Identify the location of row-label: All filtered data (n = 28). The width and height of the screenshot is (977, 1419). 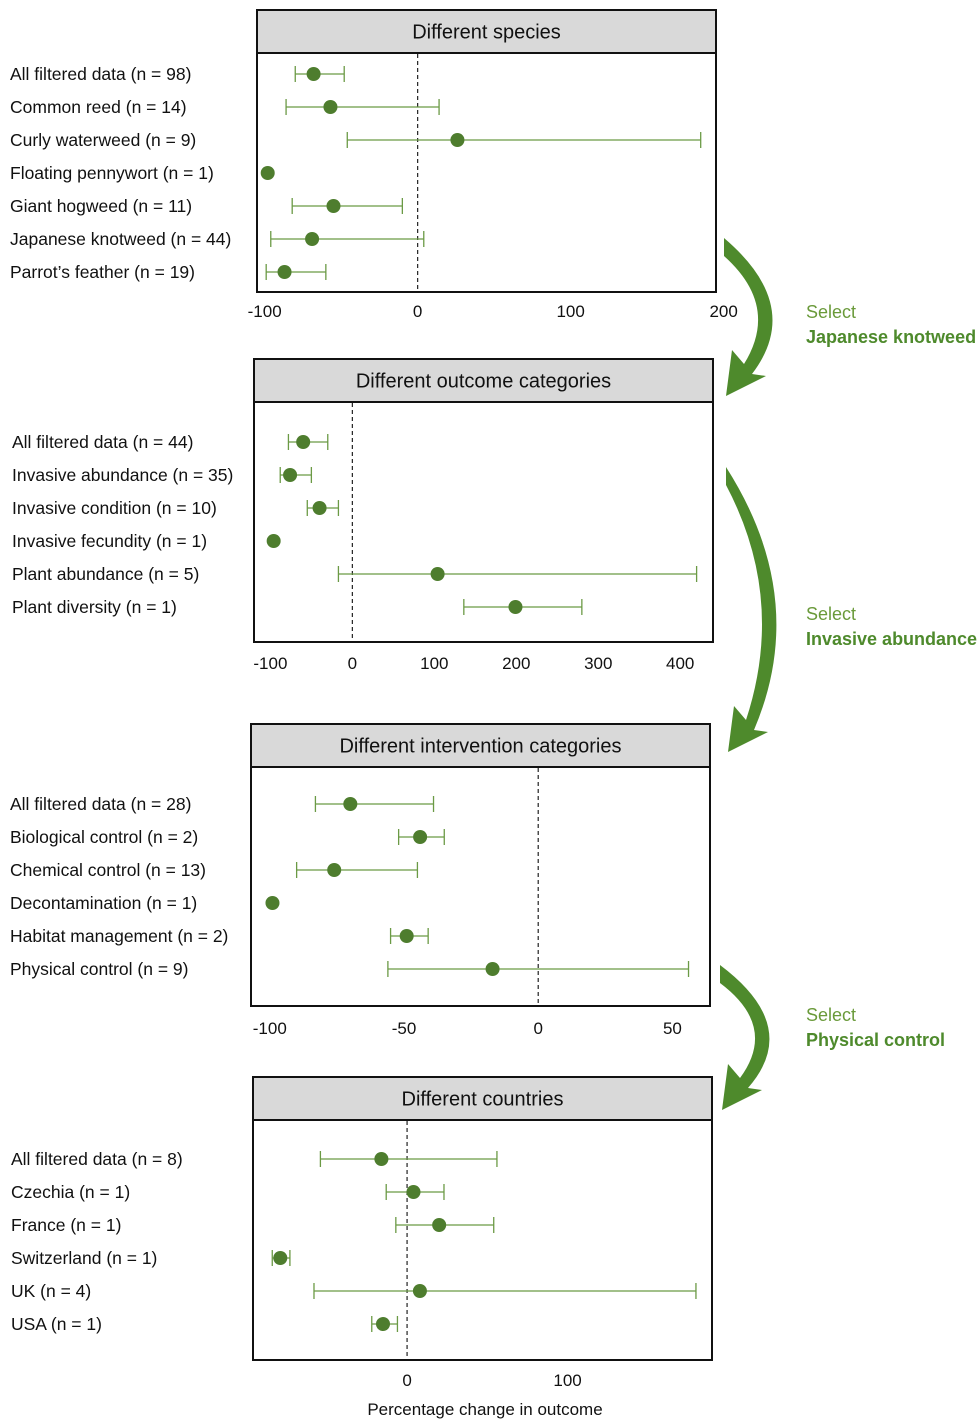
(100, 804).